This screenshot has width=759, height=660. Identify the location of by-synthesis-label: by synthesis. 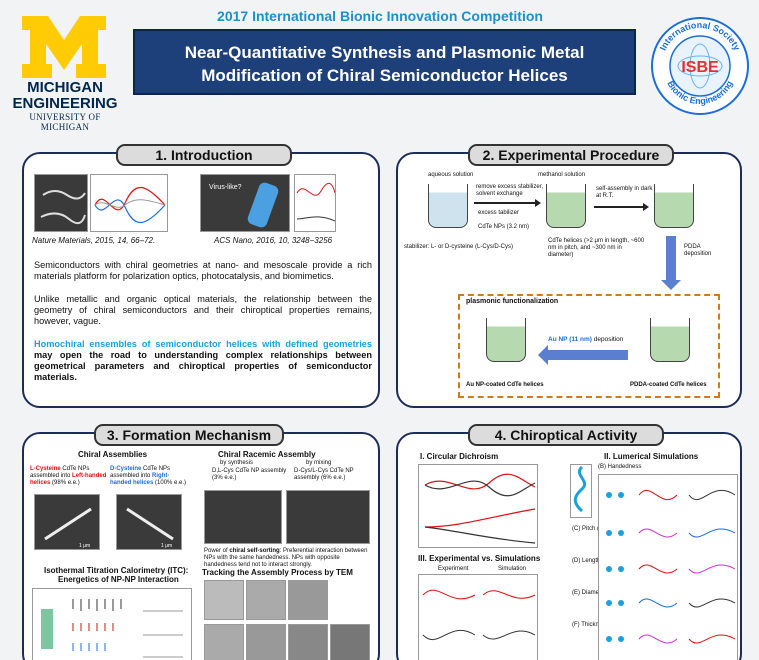
(237, 463).